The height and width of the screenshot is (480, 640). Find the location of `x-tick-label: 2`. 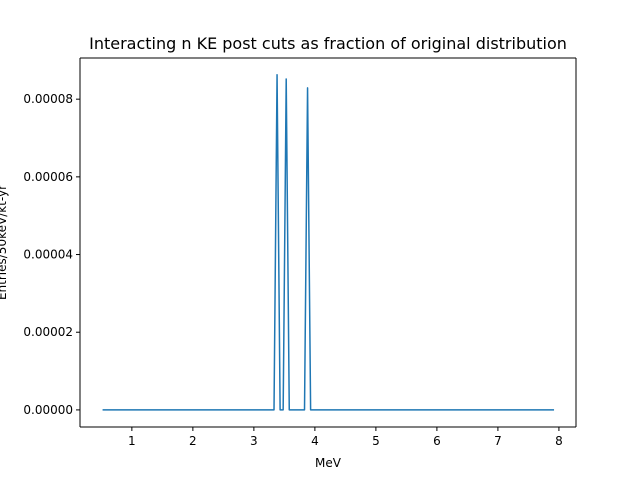

x-tick-label: 2 is located at coordinates (193, 441).